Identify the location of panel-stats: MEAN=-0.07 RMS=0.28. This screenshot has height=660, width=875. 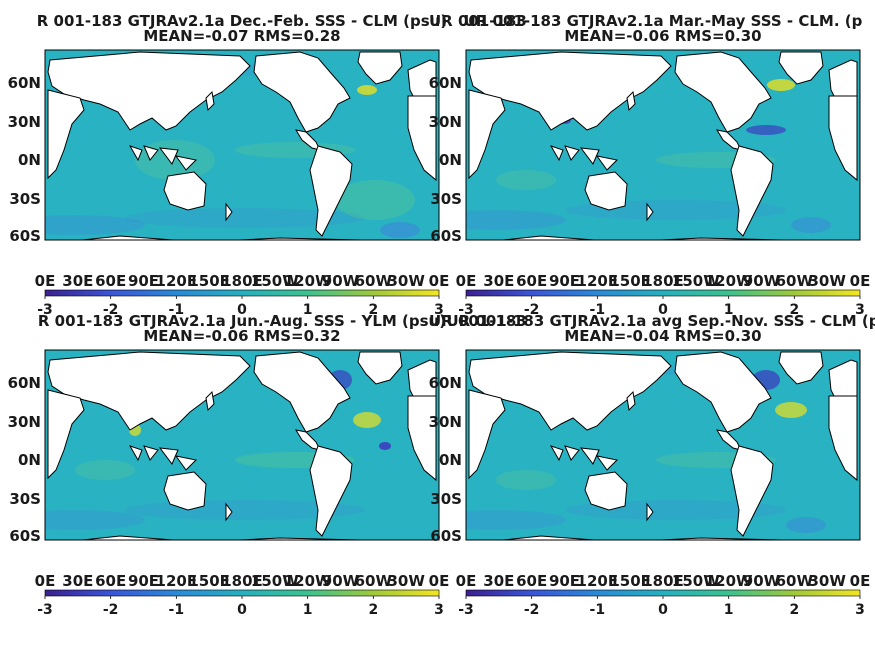
(241, 36).